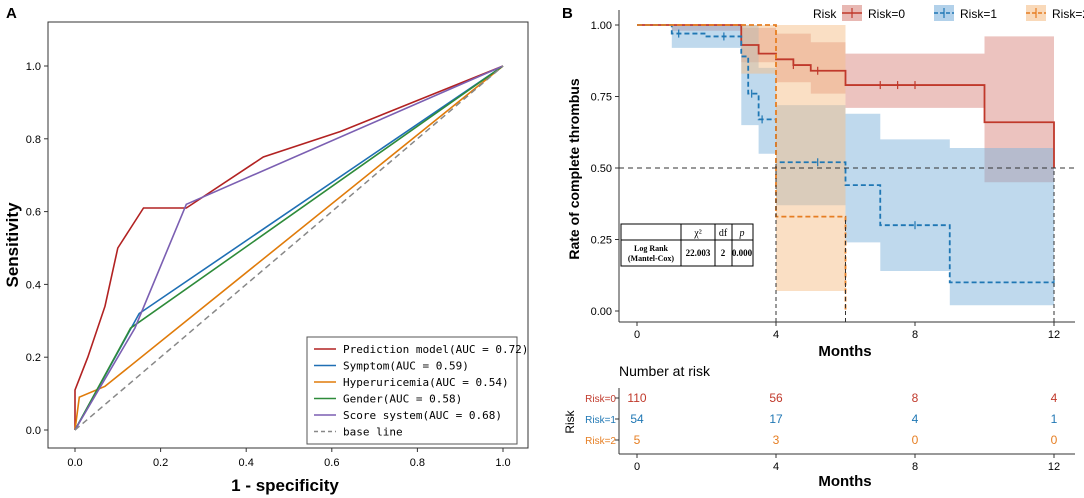 This screenshot has width=1084, height=498. Describe the element at coordinates (915, 467) in the screenshot. I see `risk-x-tick-label: 8` at that location.